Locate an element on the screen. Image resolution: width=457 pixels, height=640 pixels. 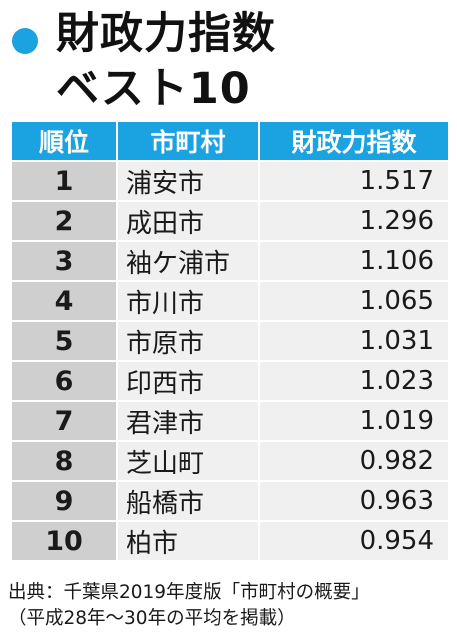
index-cell: 1.517 is located at coordinates (354, 181).